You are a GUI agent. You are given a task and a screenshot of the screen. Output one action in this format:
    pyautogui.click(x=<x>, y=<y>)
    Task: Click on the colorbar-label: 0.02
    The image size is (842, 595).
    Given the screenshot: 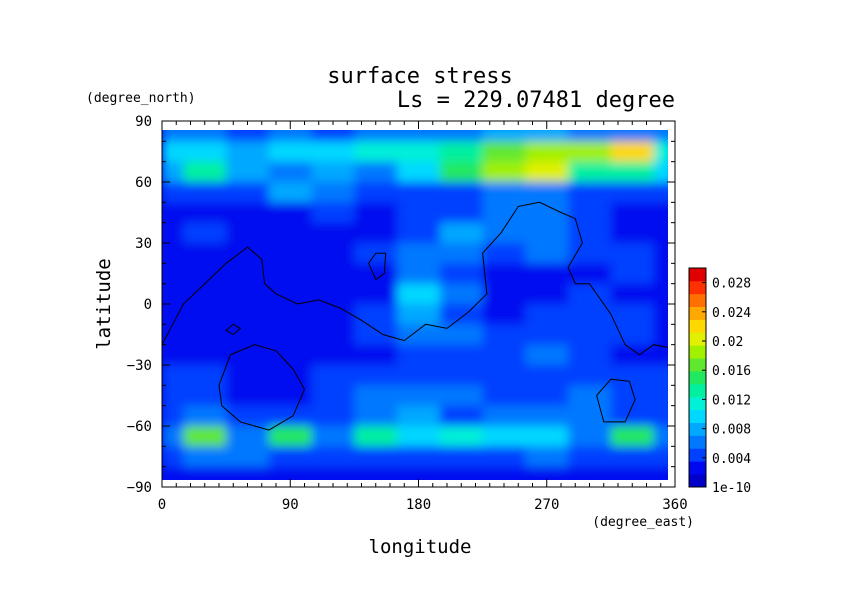 What is the action you would take?
    pyautogui.click(x=727, y=342)
    